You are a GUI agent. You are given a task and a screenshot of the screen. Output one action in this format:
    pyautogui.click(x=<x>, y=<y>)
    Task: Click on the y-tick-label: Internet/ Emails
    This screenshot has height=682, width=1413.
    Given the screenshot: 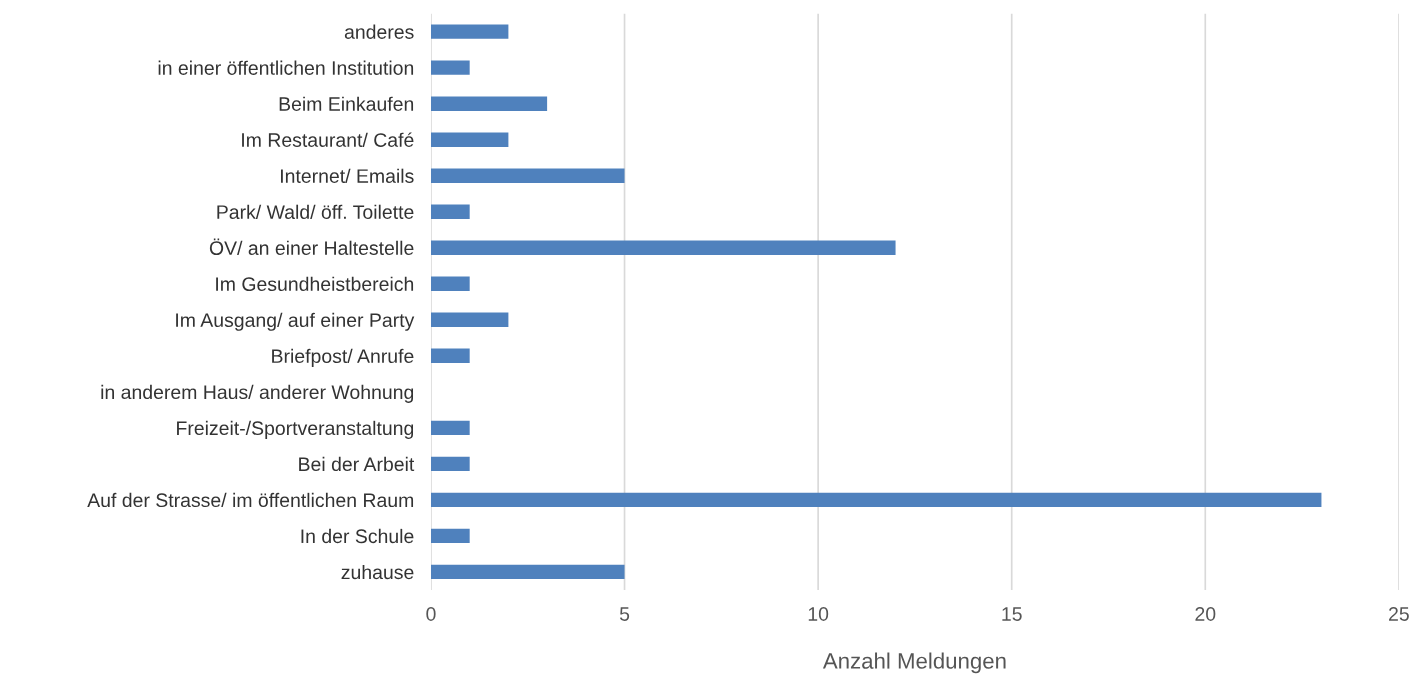 What is the action you would take?
    pyautogui.click(x=347, y=175)
    